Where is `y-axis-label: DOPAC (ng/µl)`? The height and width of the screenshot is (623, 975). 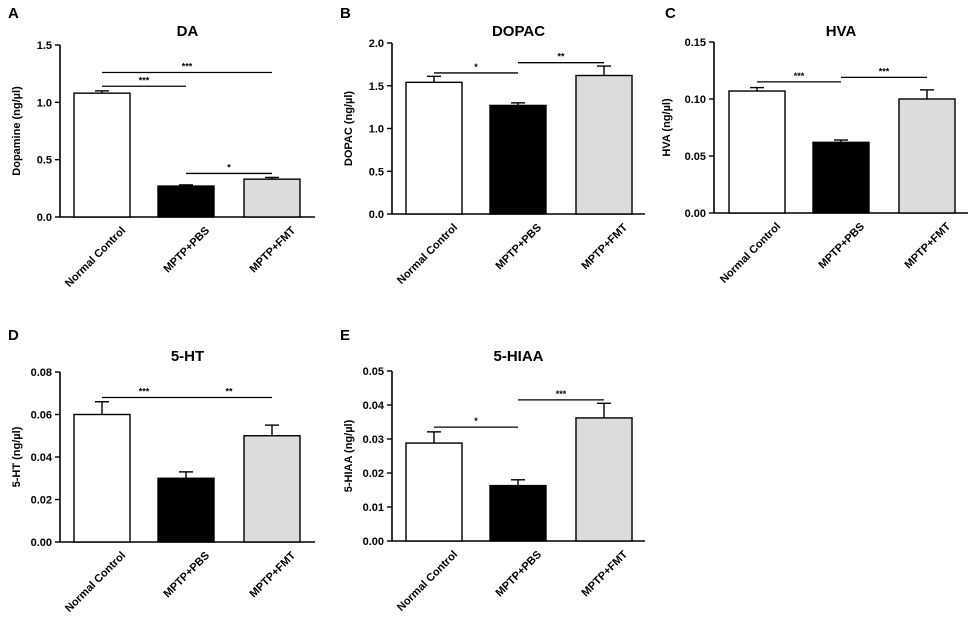 y-axis-label: DOPAC (ng/µl) is located at coordinates (349, 129).